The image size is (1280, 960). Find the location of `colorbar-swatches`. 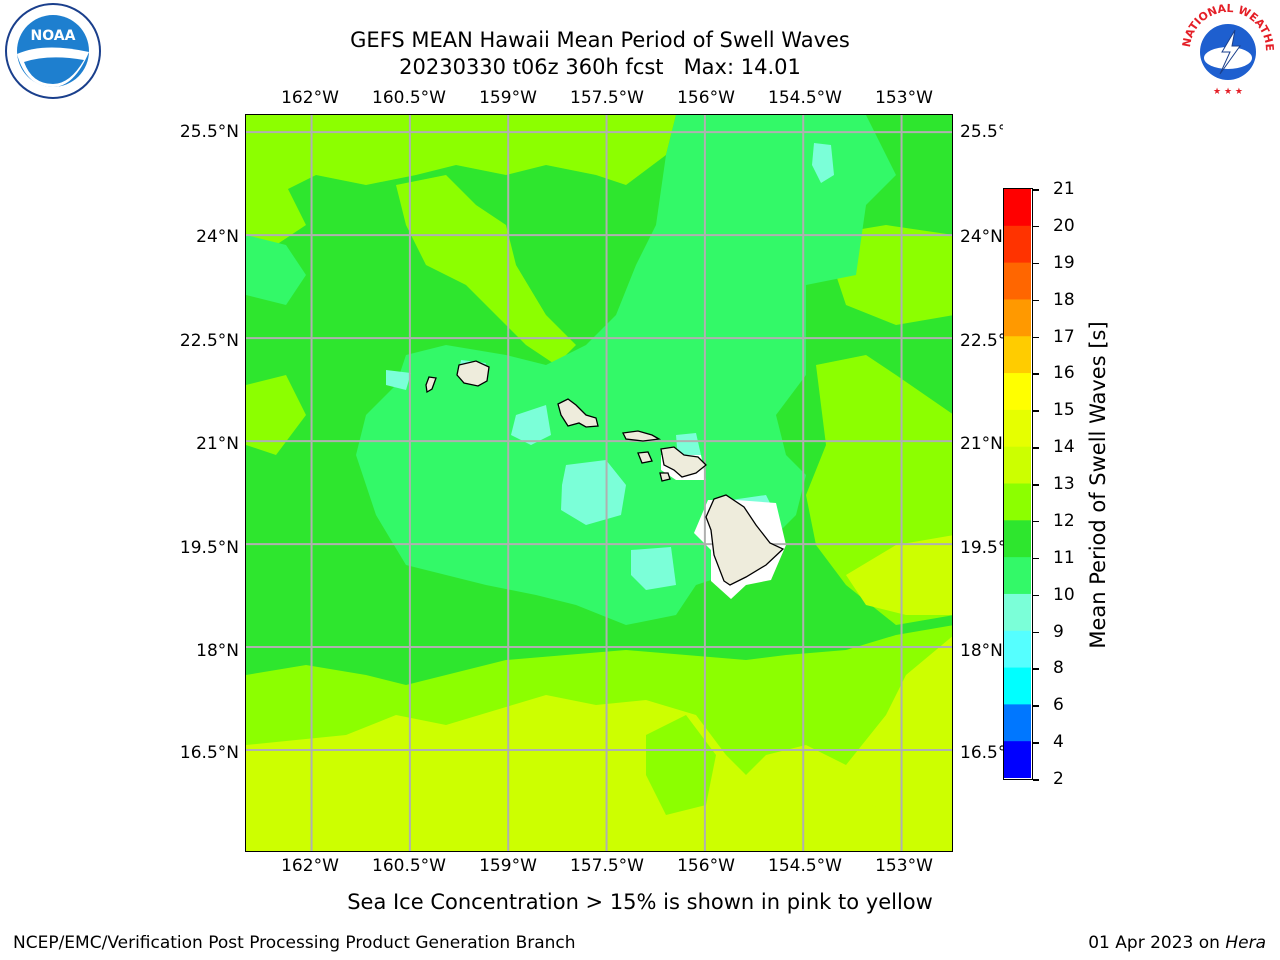

colorbar-swatches is located at coordinates (1017, 483).